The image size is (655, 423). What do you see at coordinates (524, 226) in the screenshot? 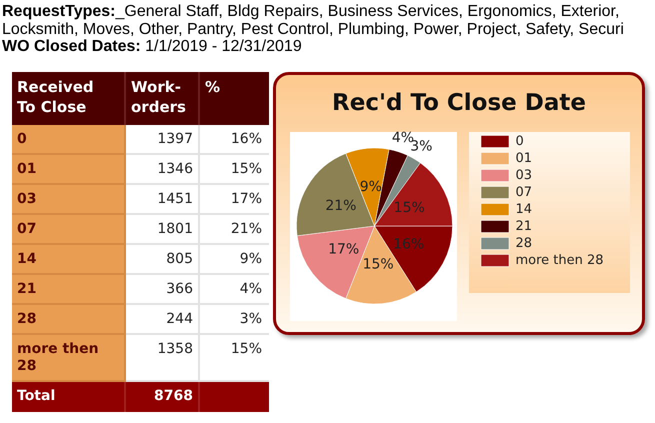
I see `legend-label: 21` at bounding box center [524, 226].